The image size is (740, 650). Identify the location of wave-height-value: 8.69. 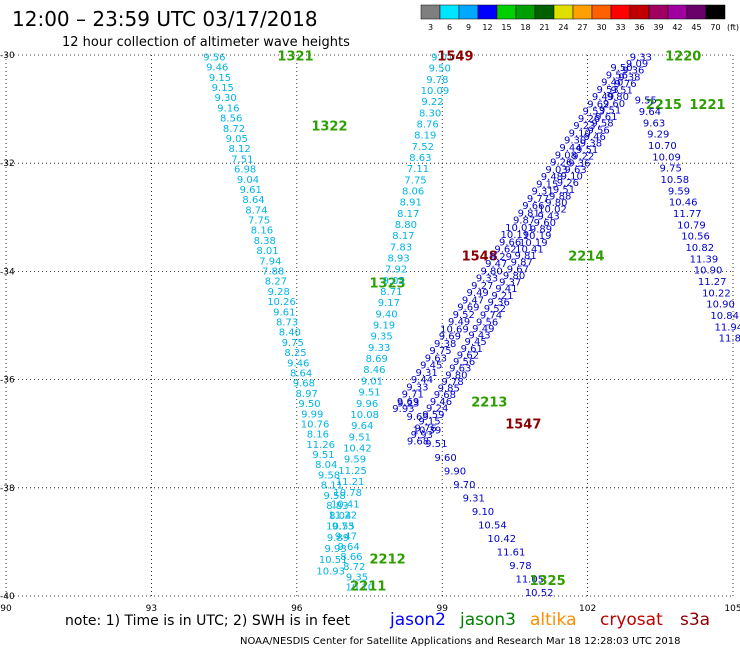
(377, 359).